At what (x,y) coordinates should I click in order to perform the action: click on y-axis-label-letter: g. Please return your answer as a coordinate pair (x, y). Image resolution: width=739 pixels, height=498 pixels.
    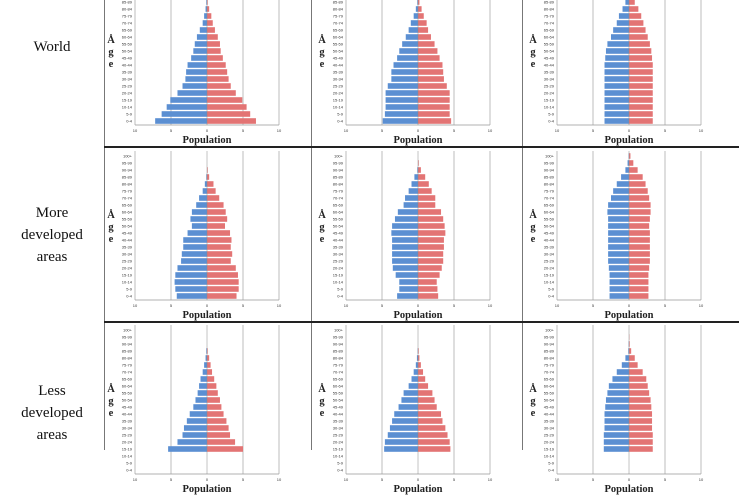
    Looking at the image, I should click on (322, 401).